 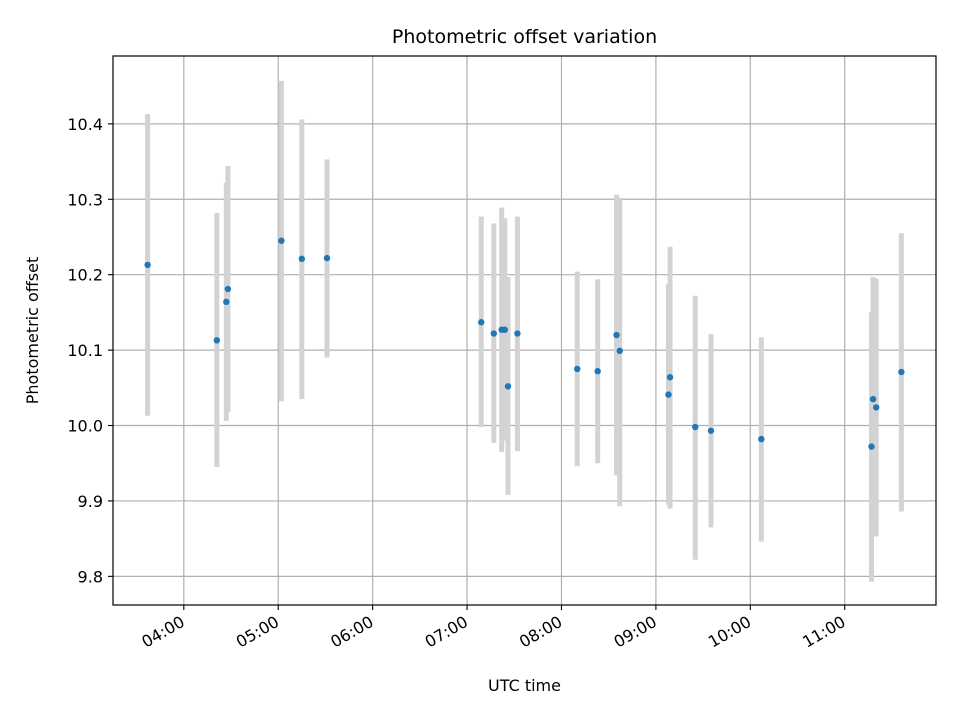 I want to click on y-tick-label: 9.9, so click(x=90, y=501).